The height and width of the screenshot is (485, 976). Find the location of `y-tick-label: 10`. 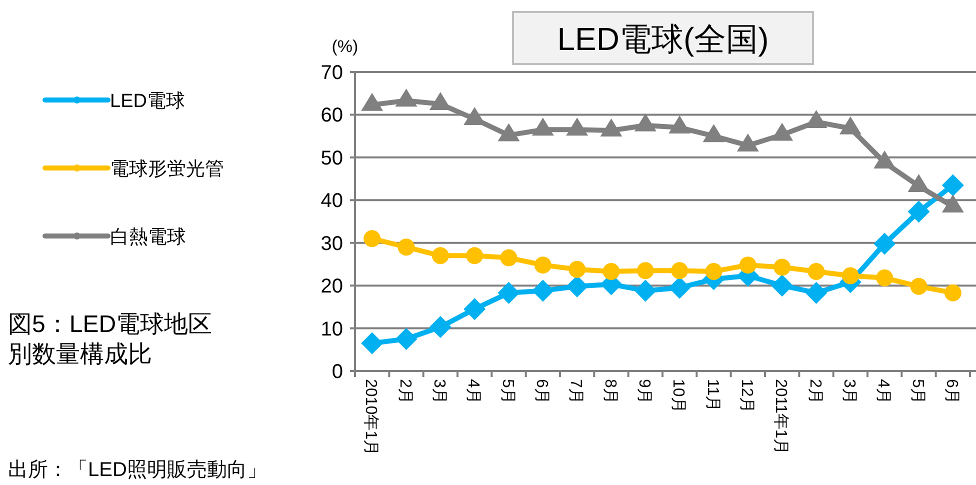

y-tick-label: 10 is located at coordinates (331, 329).